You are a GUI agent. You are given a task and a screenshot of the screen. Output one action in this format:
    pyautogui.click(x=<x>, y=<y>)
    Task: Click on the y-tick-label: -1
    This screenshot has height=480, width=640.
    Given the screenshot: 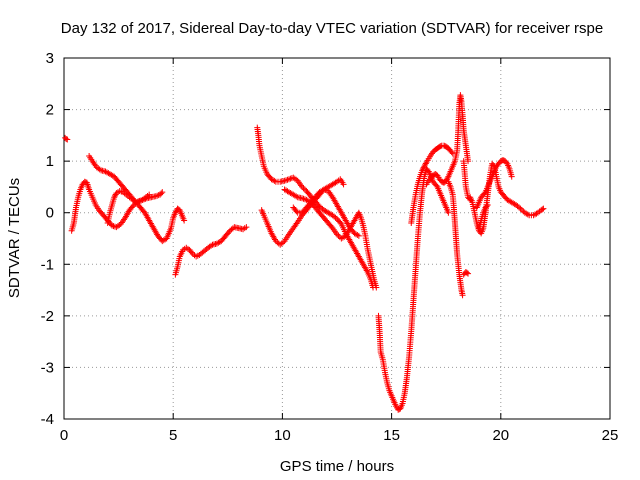 What is the action you would take?
    pyautogui.click(x=47, y=264)
    